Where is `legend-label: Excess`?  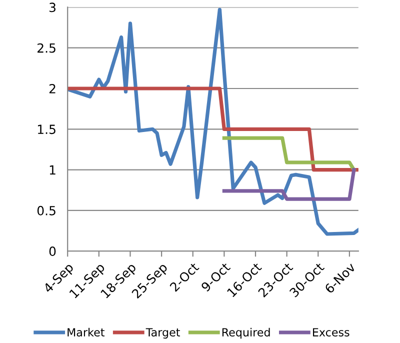
legend-label: Excess is located at coordinates (331, 332).